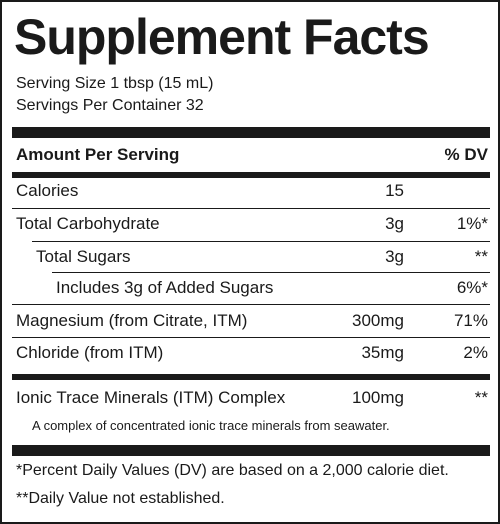 This screenshot has width=500, height=524. Describe the element at coordinates (222, 37) in the screenshot. I see `panel-title: Supplement Facts` at that location.